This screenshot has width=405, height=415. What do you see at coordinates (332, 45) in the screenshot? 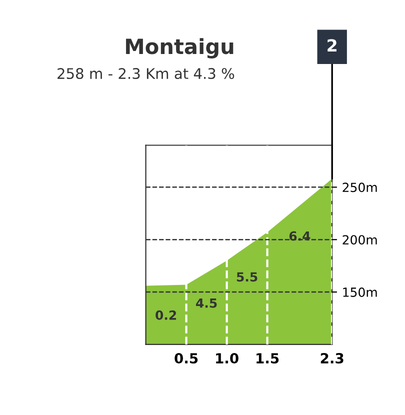
I see `annotation: 2` at bounding box center [332, 45].